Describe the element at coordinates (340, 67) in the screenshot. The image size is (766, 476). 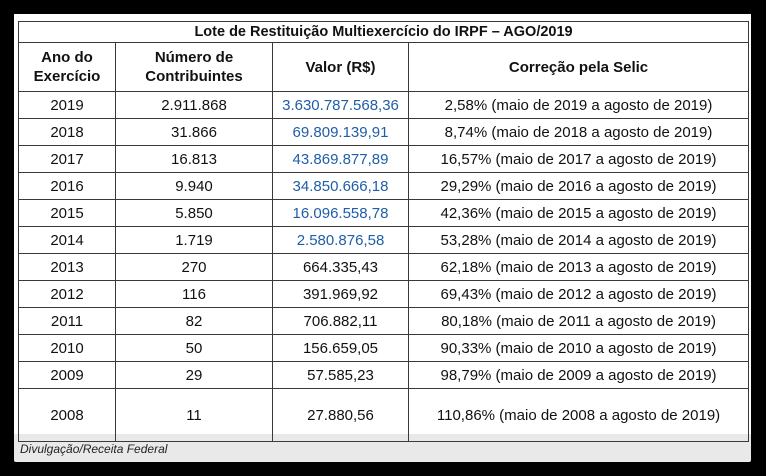
I see `header-valor: Valor (R$)` at that location.